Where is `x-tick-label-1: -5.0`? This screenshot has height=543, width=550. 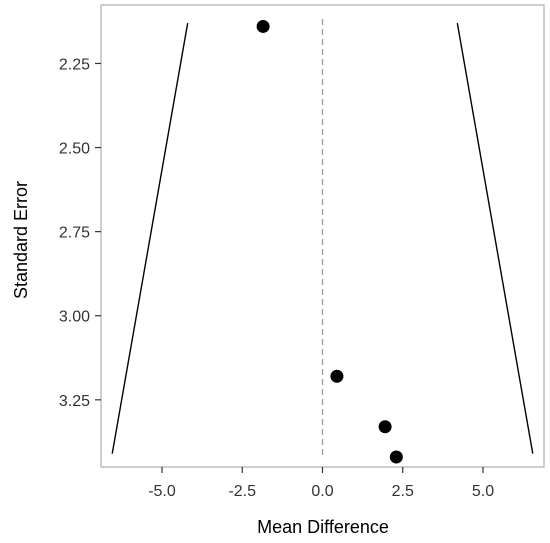
x-tick-label-1: -5.0 is located at coordinates (162, 491).